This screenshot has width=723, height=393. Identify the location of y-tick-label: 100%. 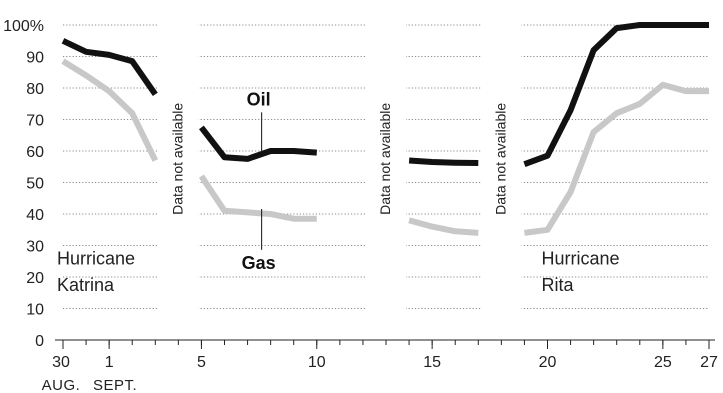
(23, 26).